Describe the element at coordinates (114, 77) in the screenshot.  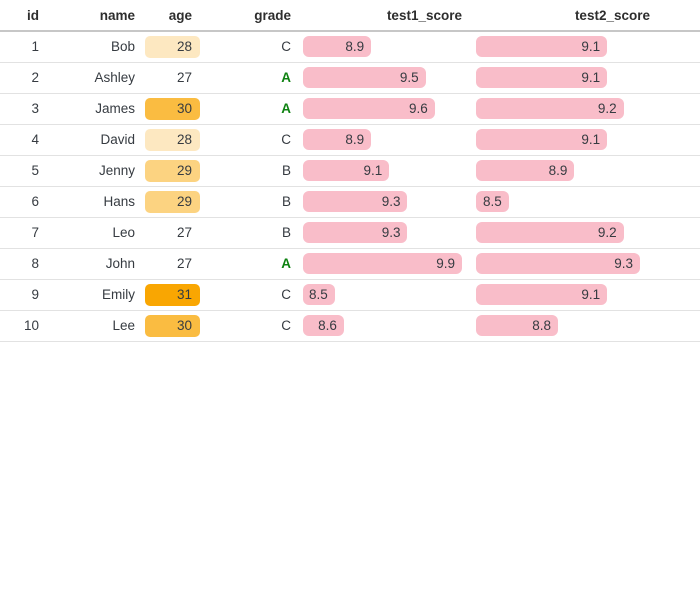
I see `cell-name: Ashley` at that location.